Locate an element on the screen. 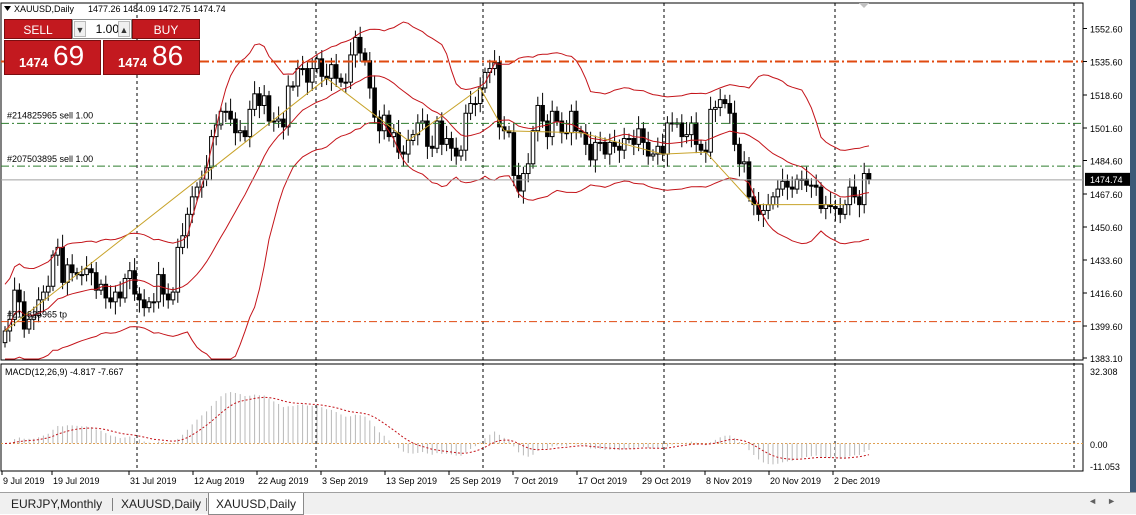  chart-expand-icon is located at coordinates (7, 8).